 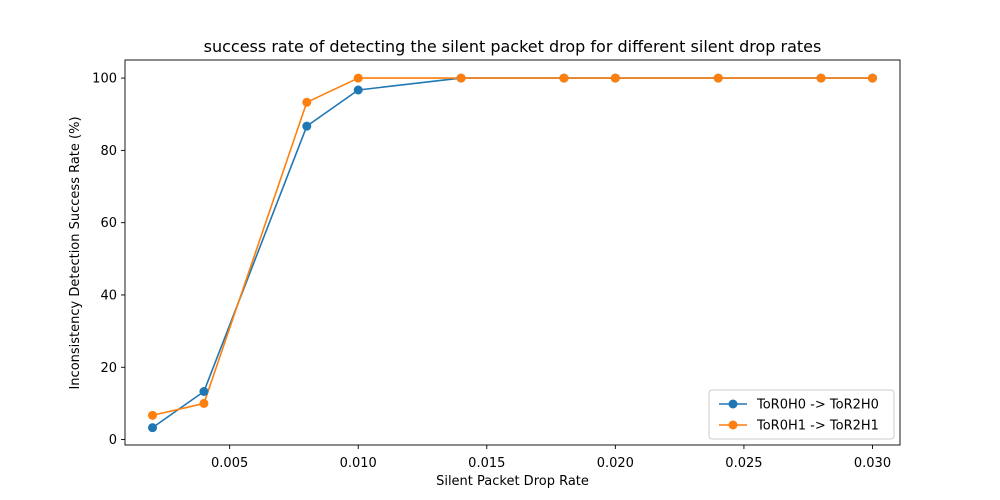 I want to click on y-tick-label-4: 80, so click(x=108, y=151).